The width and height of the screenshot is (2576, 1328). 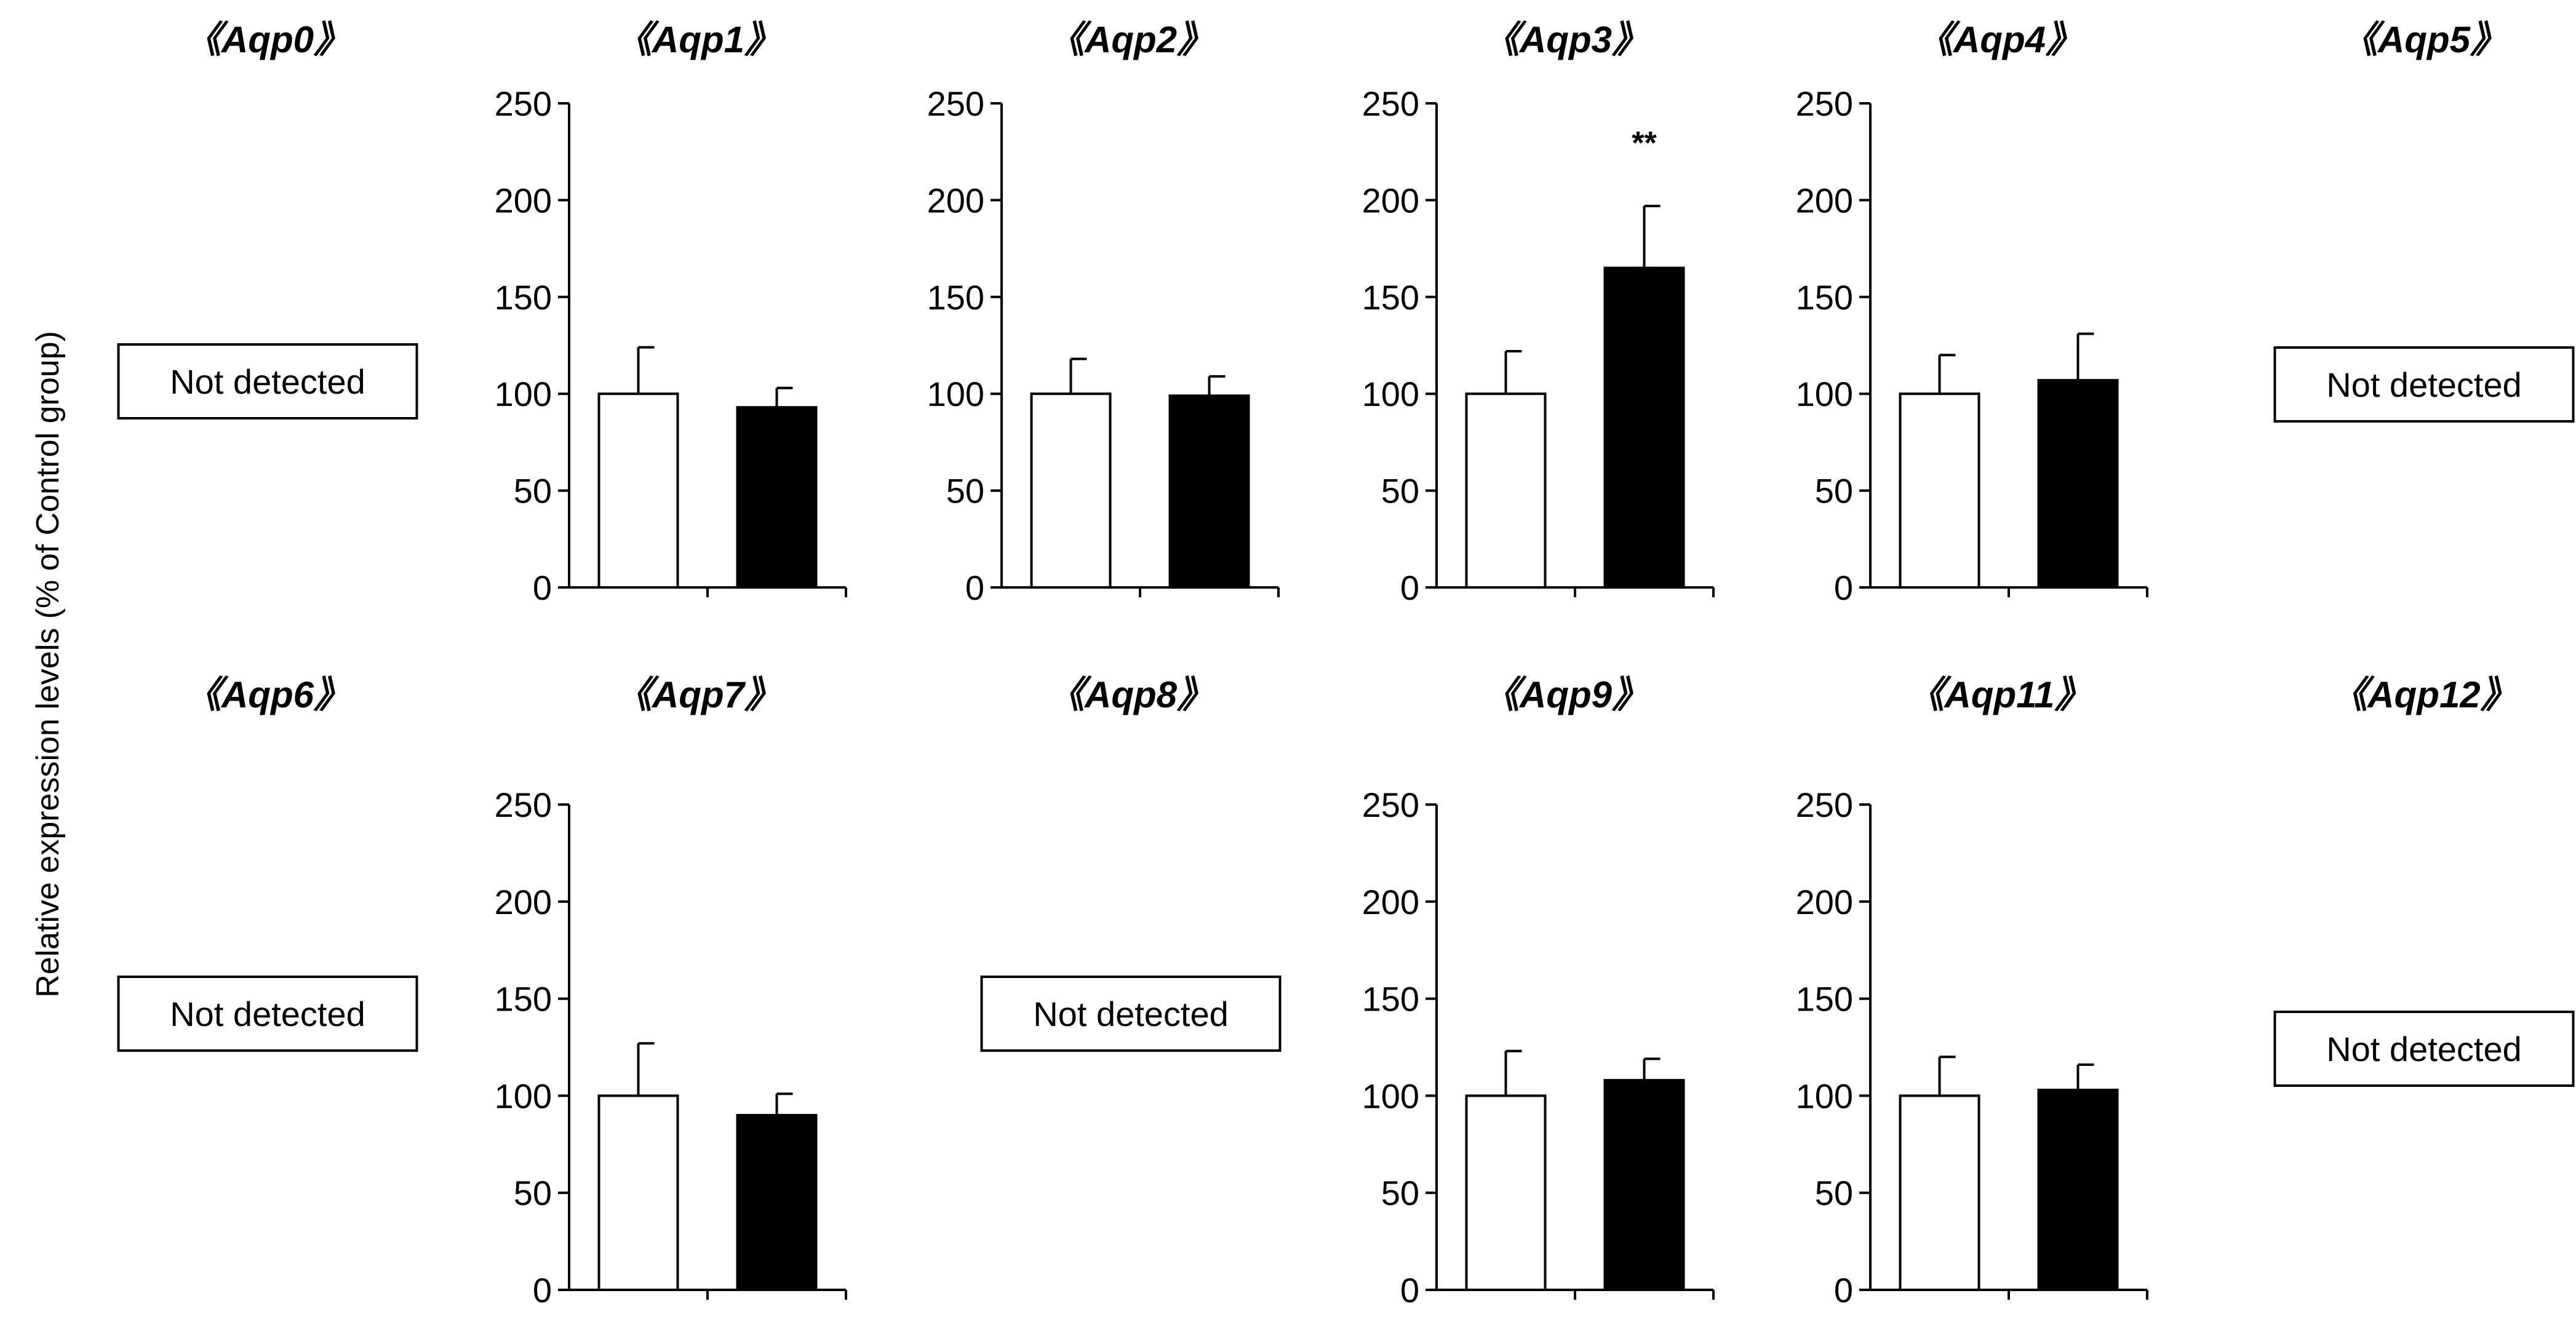 I want to click on panel-title: 《Aqp6》, so click(x=268, y=694).